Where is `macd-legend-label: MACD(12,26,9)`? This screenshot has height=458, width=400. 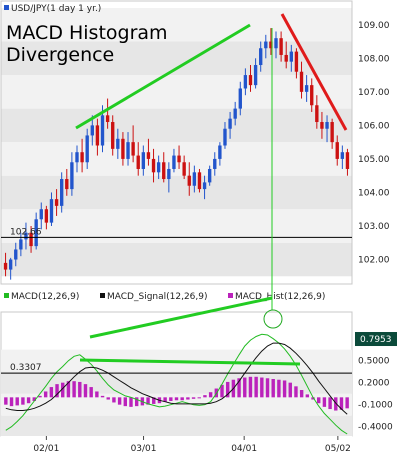
macd-legend-label: MACD(12,26,9) is located at coordinates (45, 297).